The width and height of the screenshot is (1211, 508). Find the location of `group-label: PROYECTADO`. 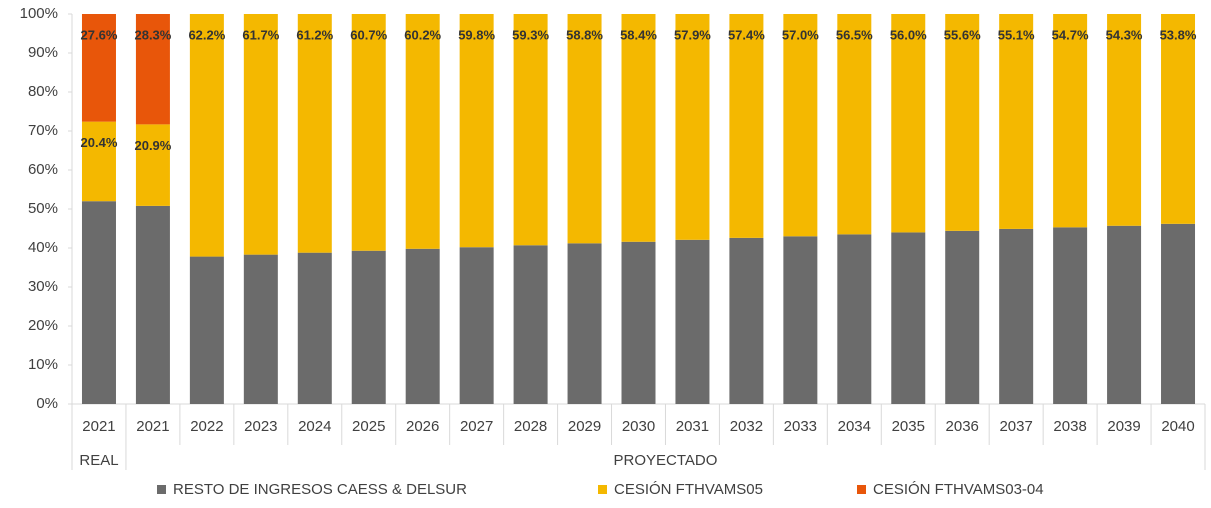

group-label: PROYECTADO is located at coordinates (666, 460).